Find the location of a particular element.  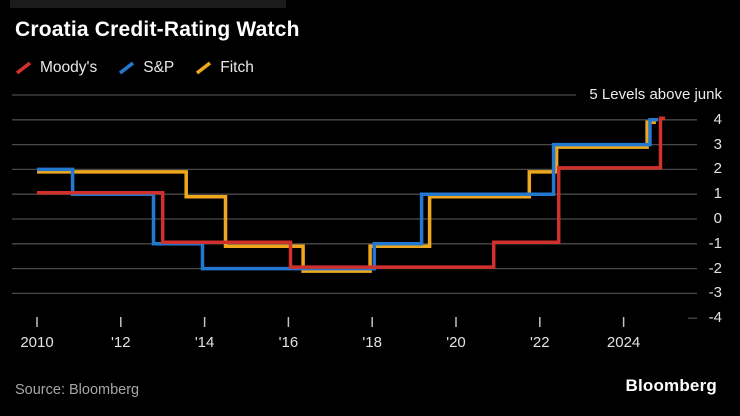

y-axis-label: 4 is located at coordinates (717, 119).